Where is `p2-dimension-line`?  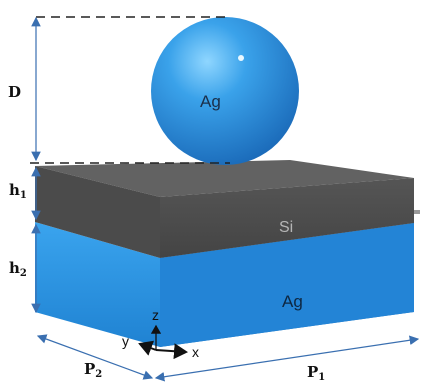 p2-dimension-line is located at coordinates (95, 357).